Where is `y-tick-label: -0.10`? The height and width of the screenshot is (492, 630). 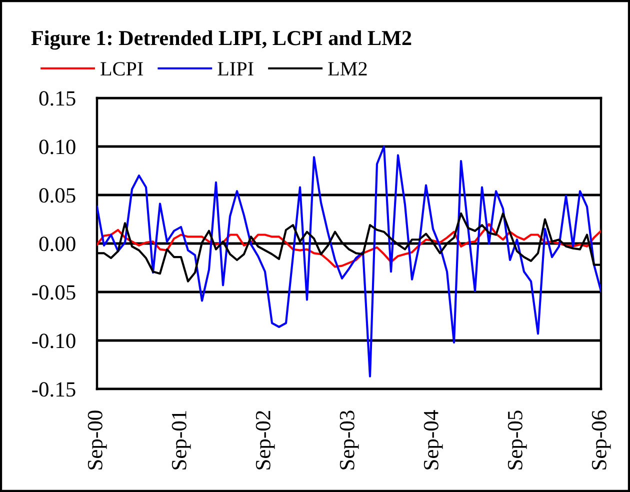 y-tick-label: -0.10 is located at coordinates (54, 341).